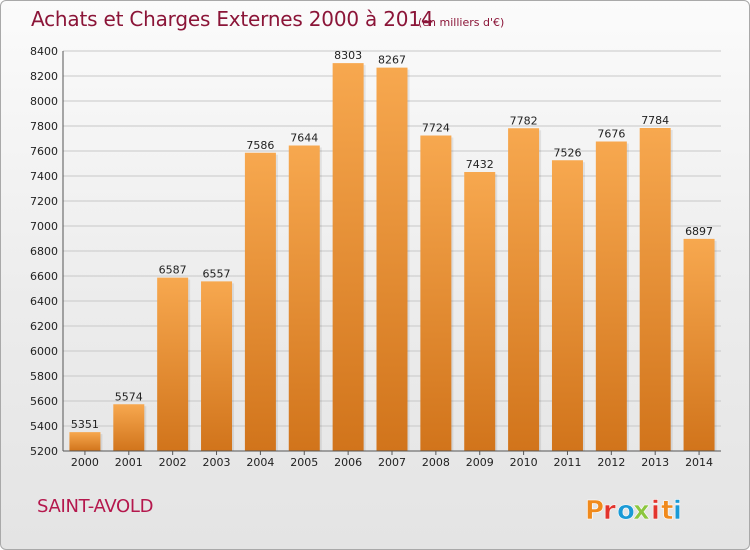 The width and height of the screenshot is (750, 550). What do you see at coordinates (44, 351) in the screenshot?
I see `y-tick-label: 6000` at bounding box center [44, 351].